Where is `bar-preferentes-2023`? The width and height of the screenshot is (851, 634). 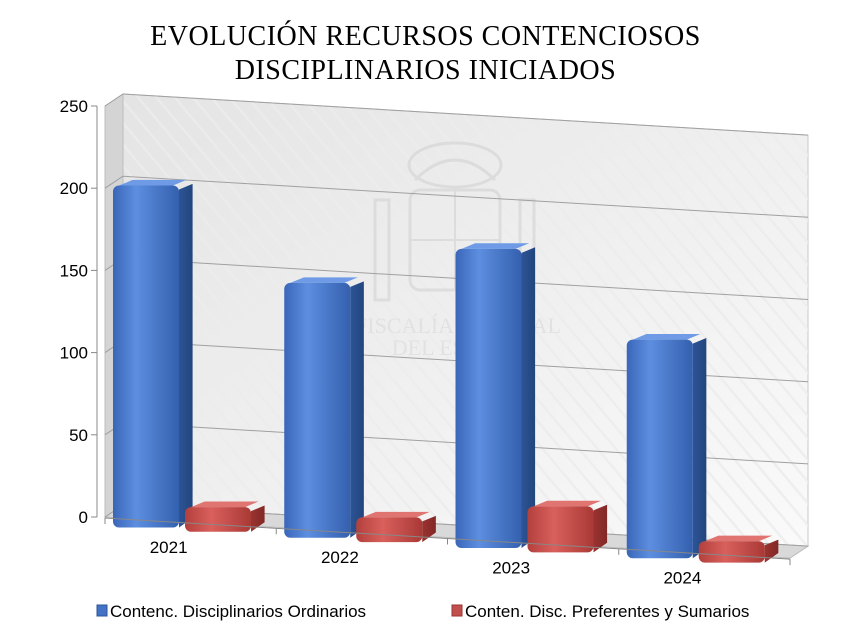
bar-preferentes-2023 is located at coordinates (567, 526).